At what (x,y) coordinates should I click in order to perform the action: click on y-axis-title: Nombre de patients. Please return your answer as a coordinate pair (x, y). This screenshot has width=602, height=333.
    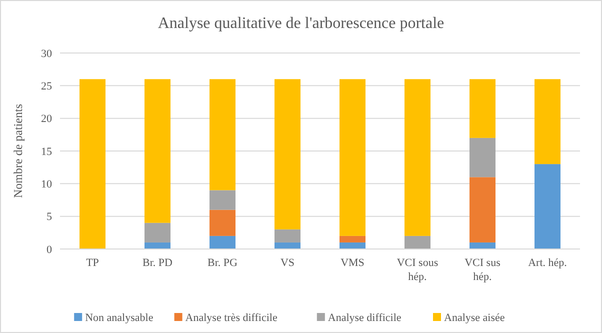
    Looking at the image, I should click on (18, 151).